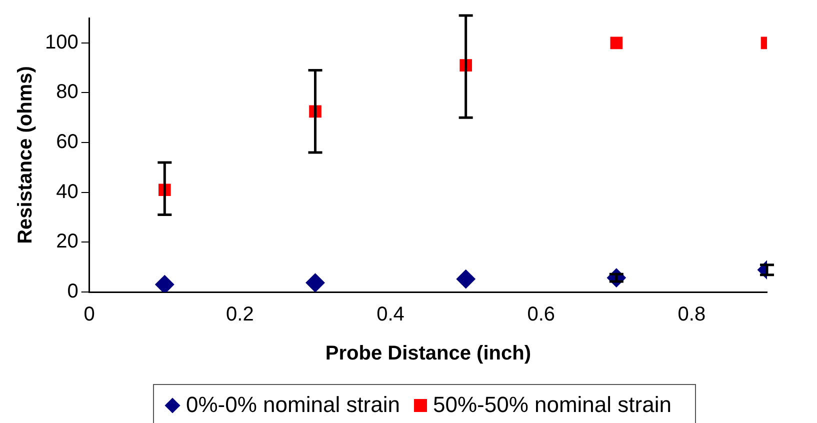 This screenshot has width=817, height=423. Describe the element at coordinates (428, 353) in the screenshot. I see `x-axis-title: Probe Distance (inch)` at that location.